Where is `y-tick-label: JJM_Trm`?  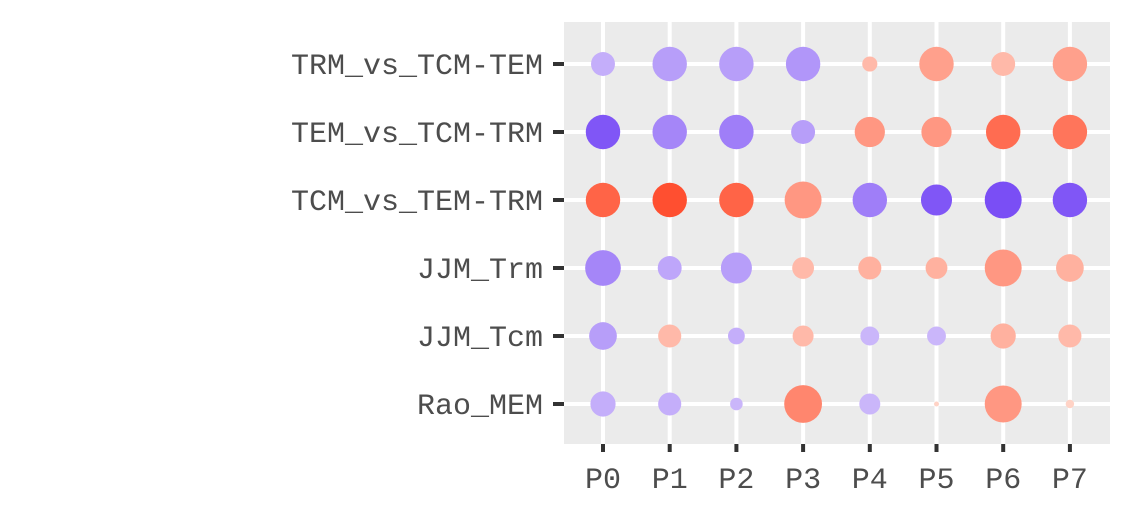
y-tick-label: JJM_Trm is located at coordinates (480, 271).